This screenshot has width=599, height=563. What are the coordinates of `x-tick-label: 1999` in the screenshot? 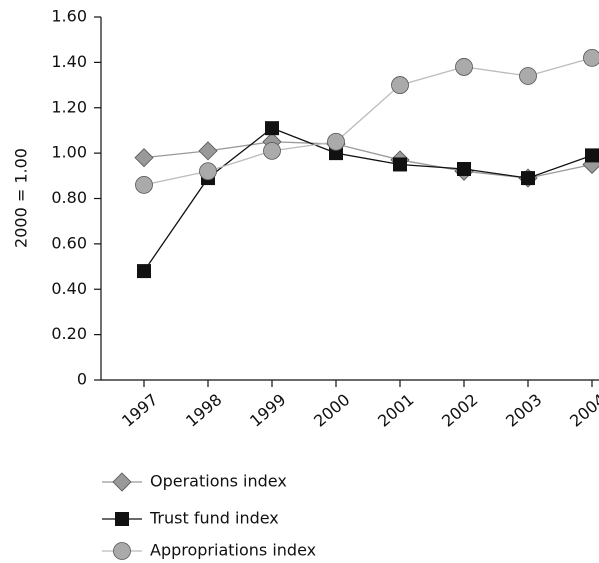 It's located at (267, 410).